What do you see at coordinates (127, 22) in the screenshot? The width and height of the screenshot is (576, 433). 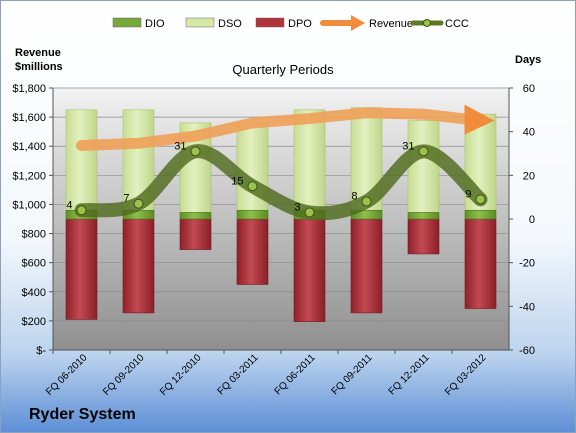 I see `legend-swatch-dio` at bounding box center [127, 22].